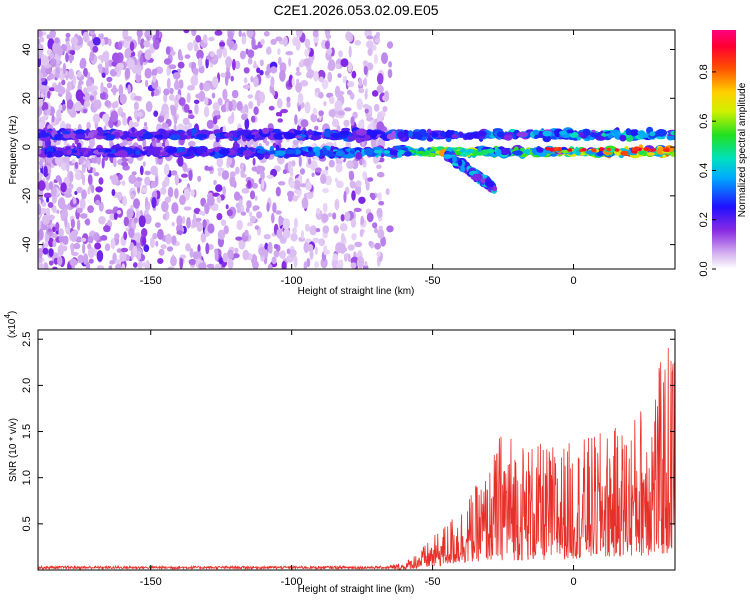 The height and width of the screenshot is (600, 750). What do you see at coordinates (27, 477) in the screenshot?
I see `y-tick-label: 1.0` at bounding box center [27, 477].